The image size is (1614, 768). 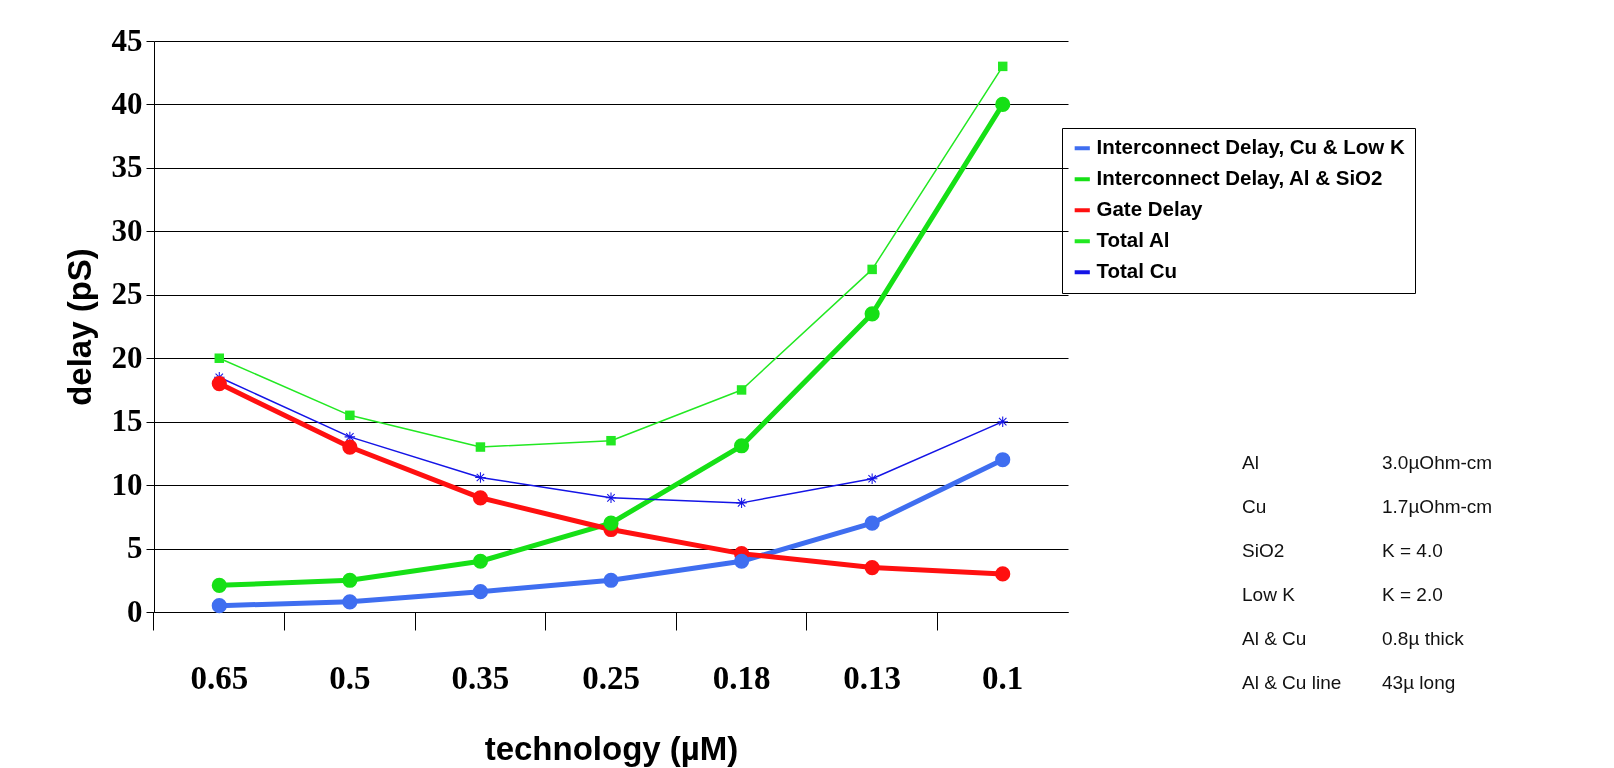 What do you see at coordinates (1269, 595) in the screenshot?
I see `text: Low K` at bounding box center [1269, 595].